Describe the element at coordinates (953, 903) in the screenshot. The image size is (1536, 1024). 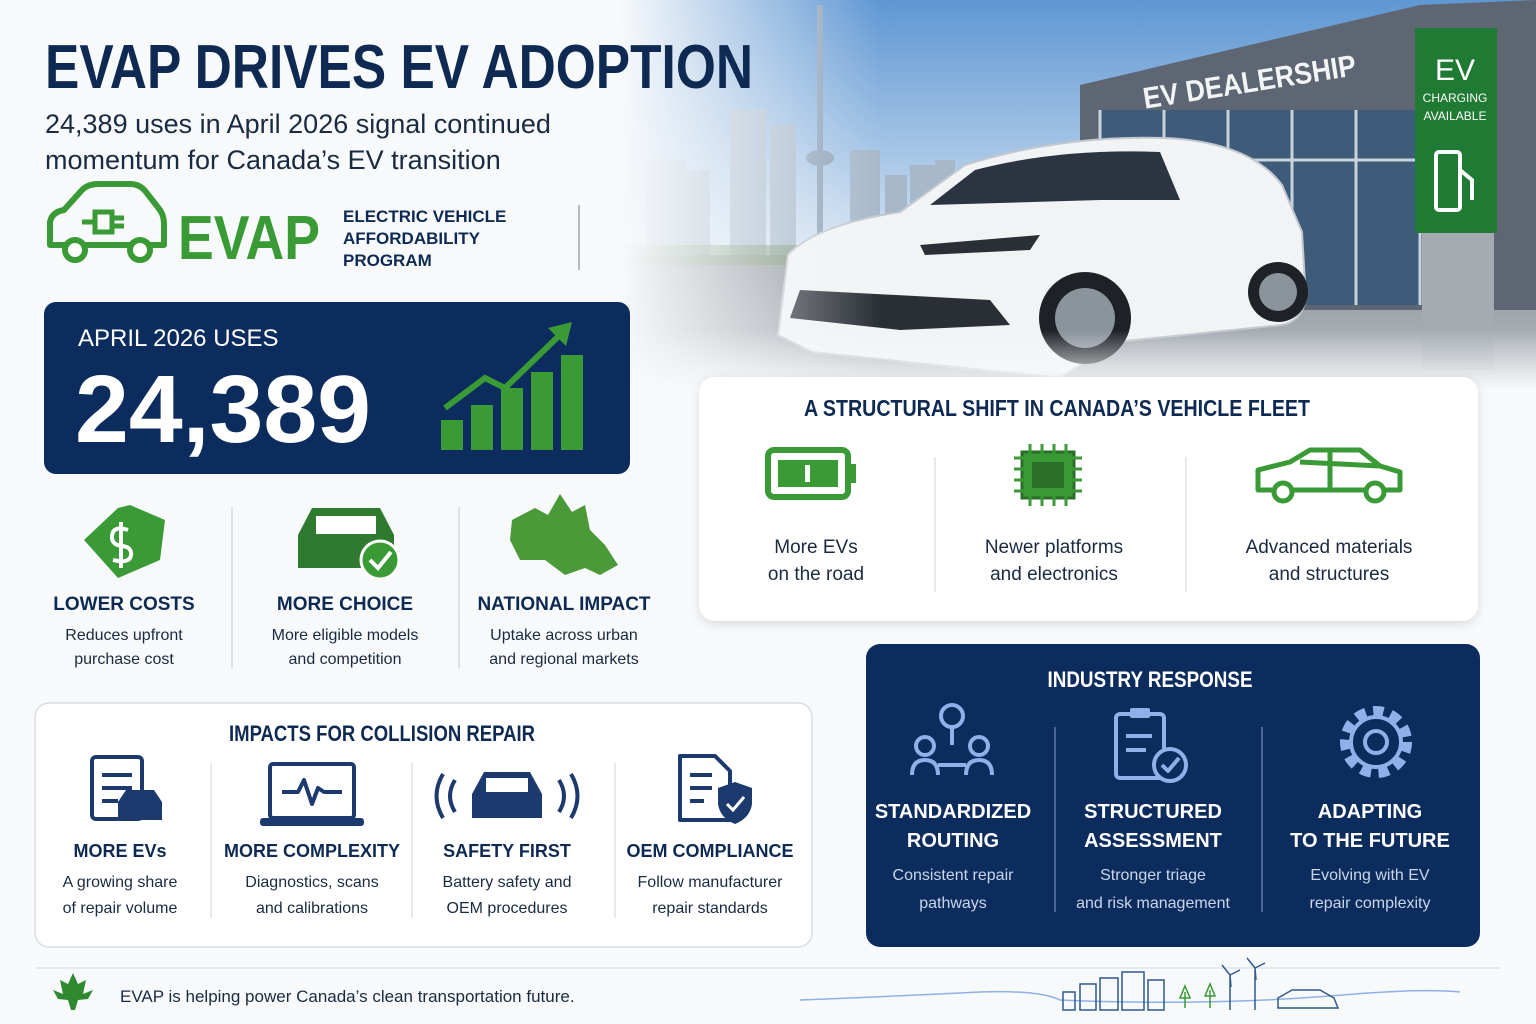
I see `industry-text: pathways` at that location.